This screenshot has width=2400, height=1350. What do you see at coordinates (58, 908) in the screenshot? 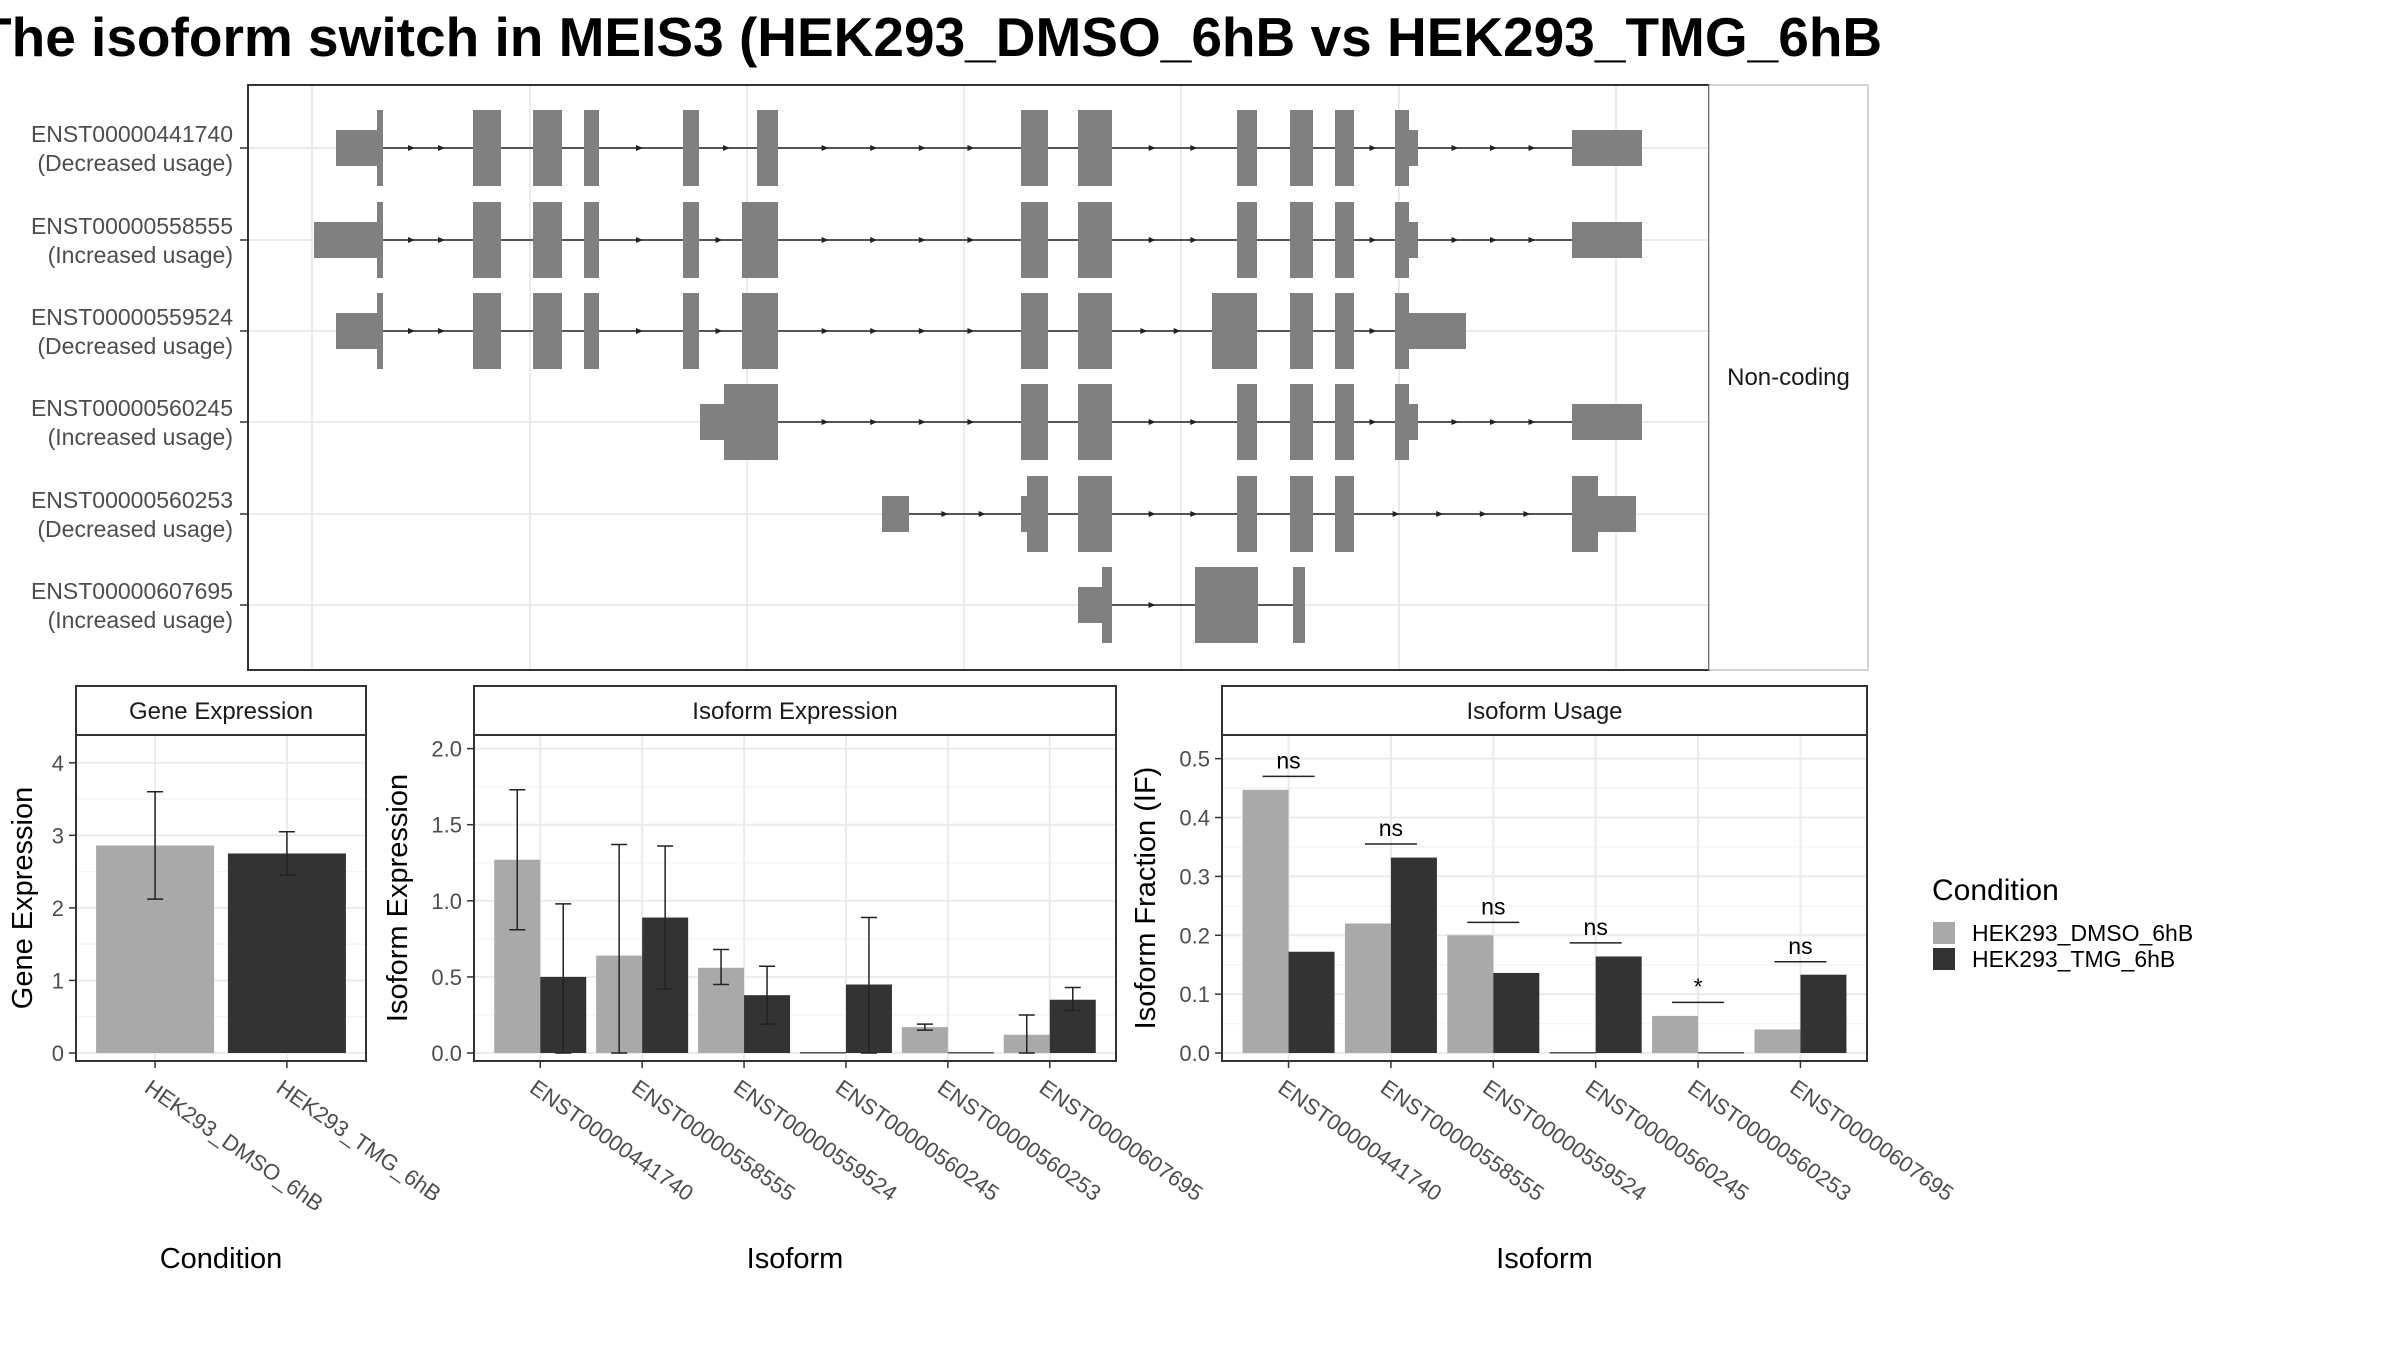
I see `y-tick-label: 2` at bounding box center [58, 908].